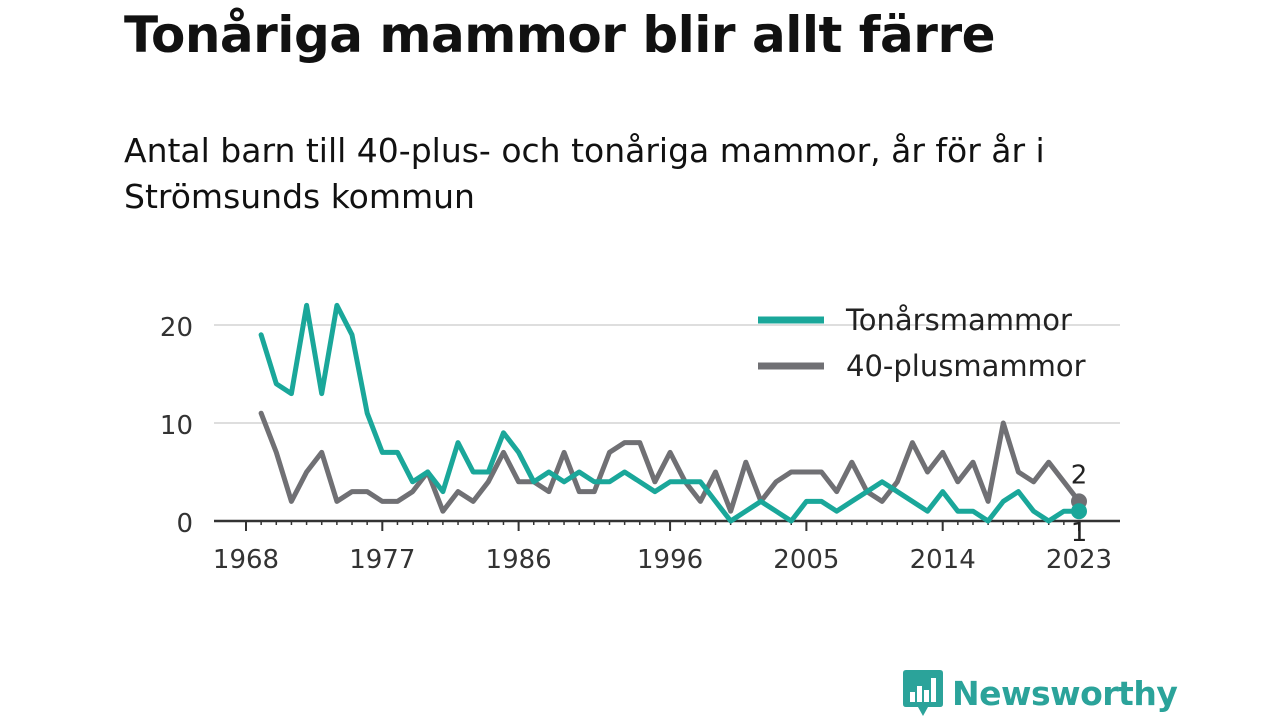 This screenshot has height=720, width=1280. What do you see at coordinates (1079, 475) in the screenshot?
I see `end-value-label: 2` at bounding box center [1079, 475].